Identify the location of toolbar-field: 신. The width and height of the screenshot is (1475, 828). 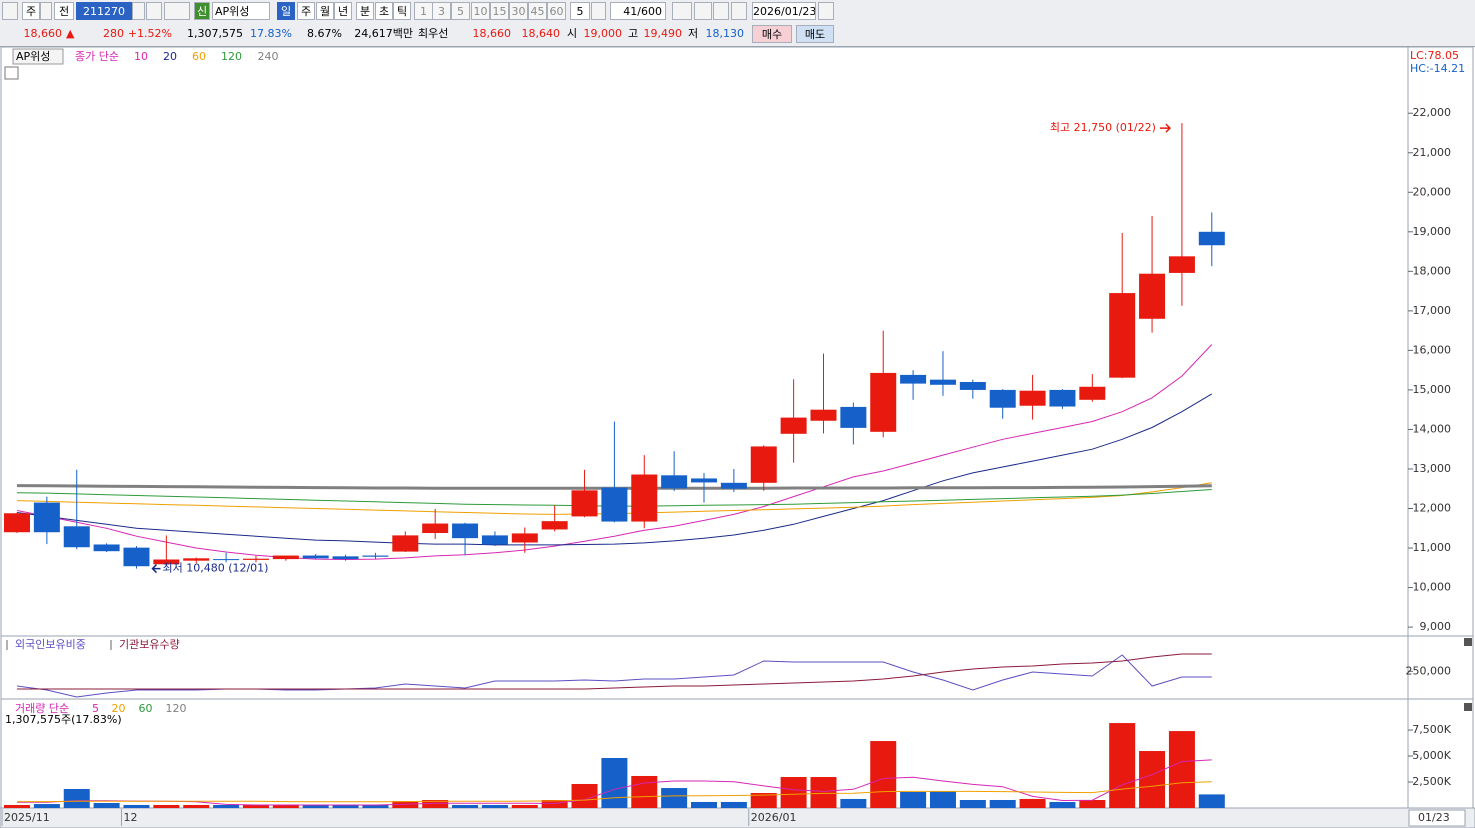
(202, 11).